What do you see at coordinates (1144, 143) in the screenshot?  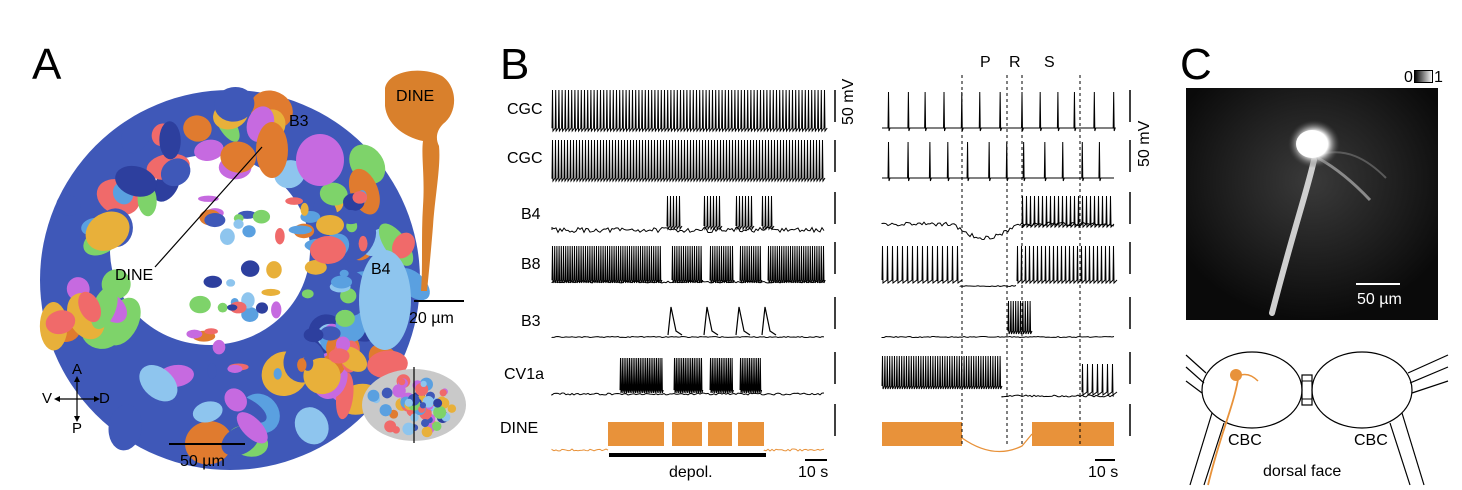 I see `voltage-scale-label-right: 50 mV` at bounding box center [1144, 143].